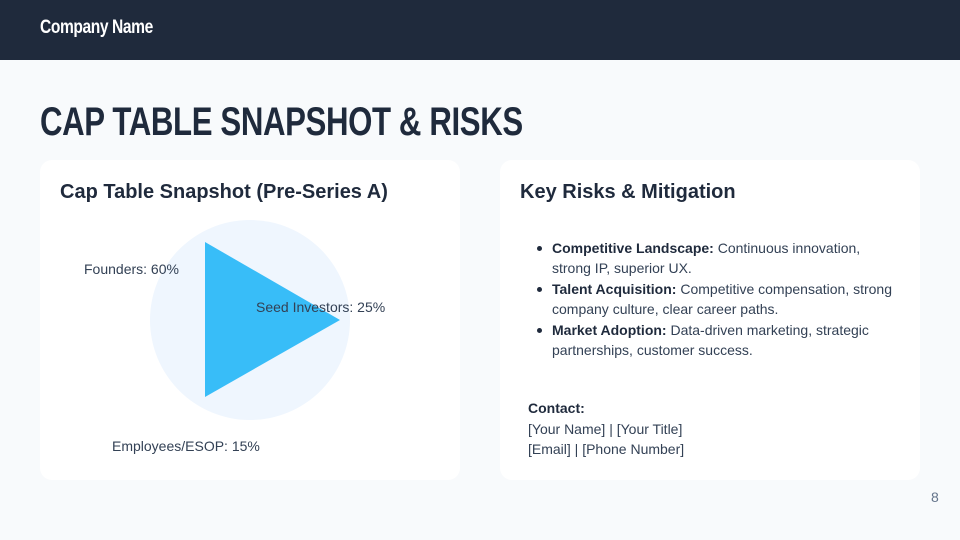  Describe the element at coordinates (281, 122) in the screenshot. I see `page-title: CAP TABLE SNAPSHOT & RISKS` at that location.